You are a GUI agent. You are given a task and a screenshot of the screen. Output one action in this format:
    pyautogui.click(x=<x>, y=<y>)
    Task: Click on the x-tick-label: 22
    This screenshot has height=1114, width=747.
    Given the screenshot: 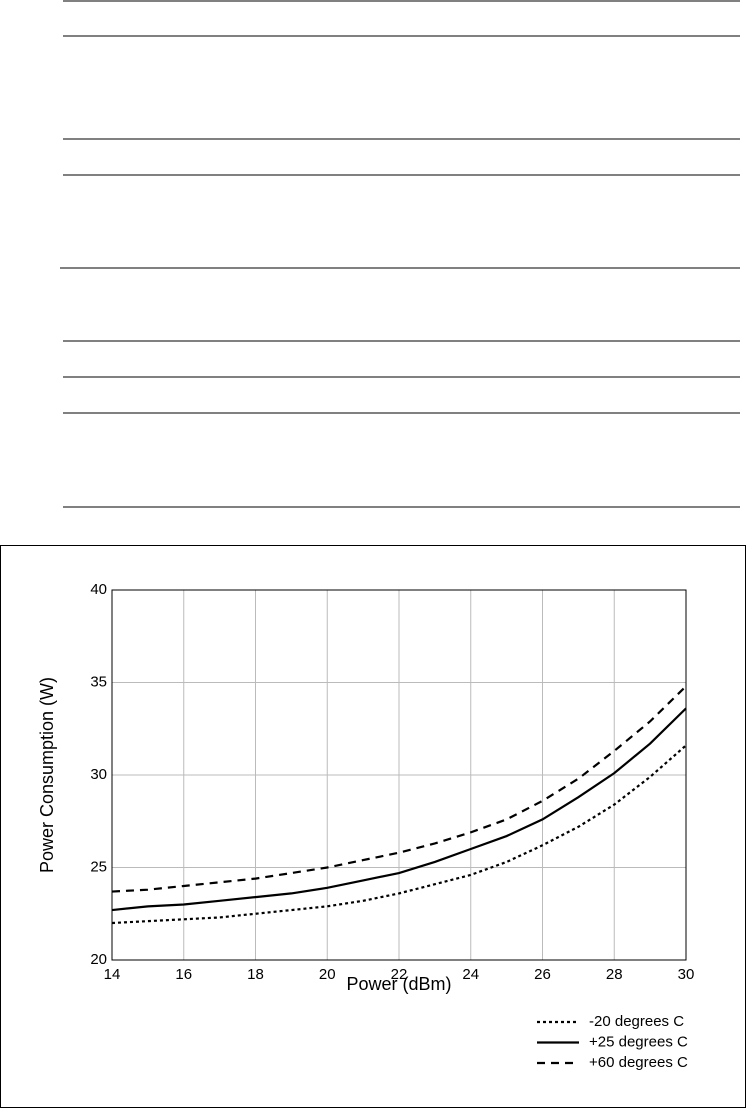 What is the action you would take?
    pyautogui.click(x=399, y=974)
    